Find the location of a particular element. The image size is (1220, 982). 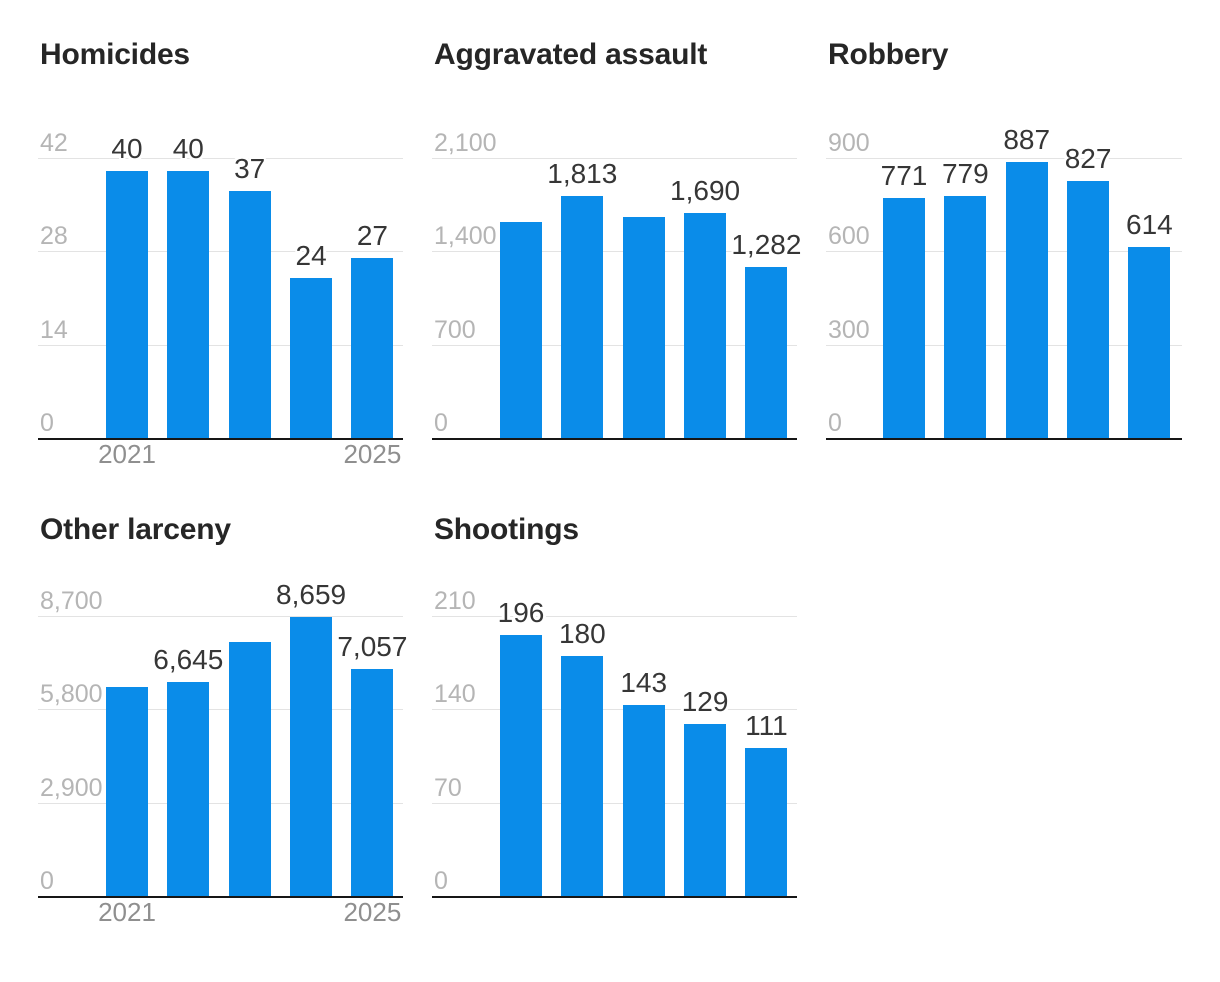

bar-value-label: 779 is located at coordinates (965, 173).